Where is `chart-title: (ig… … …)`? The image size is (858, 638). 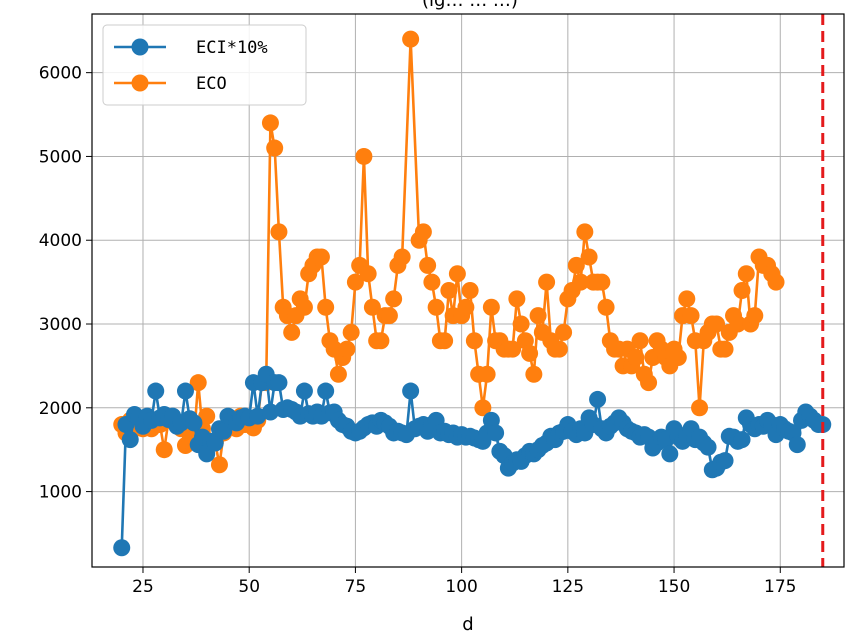 chart-title: (ig… … …) is located at coordinates (470, 5).